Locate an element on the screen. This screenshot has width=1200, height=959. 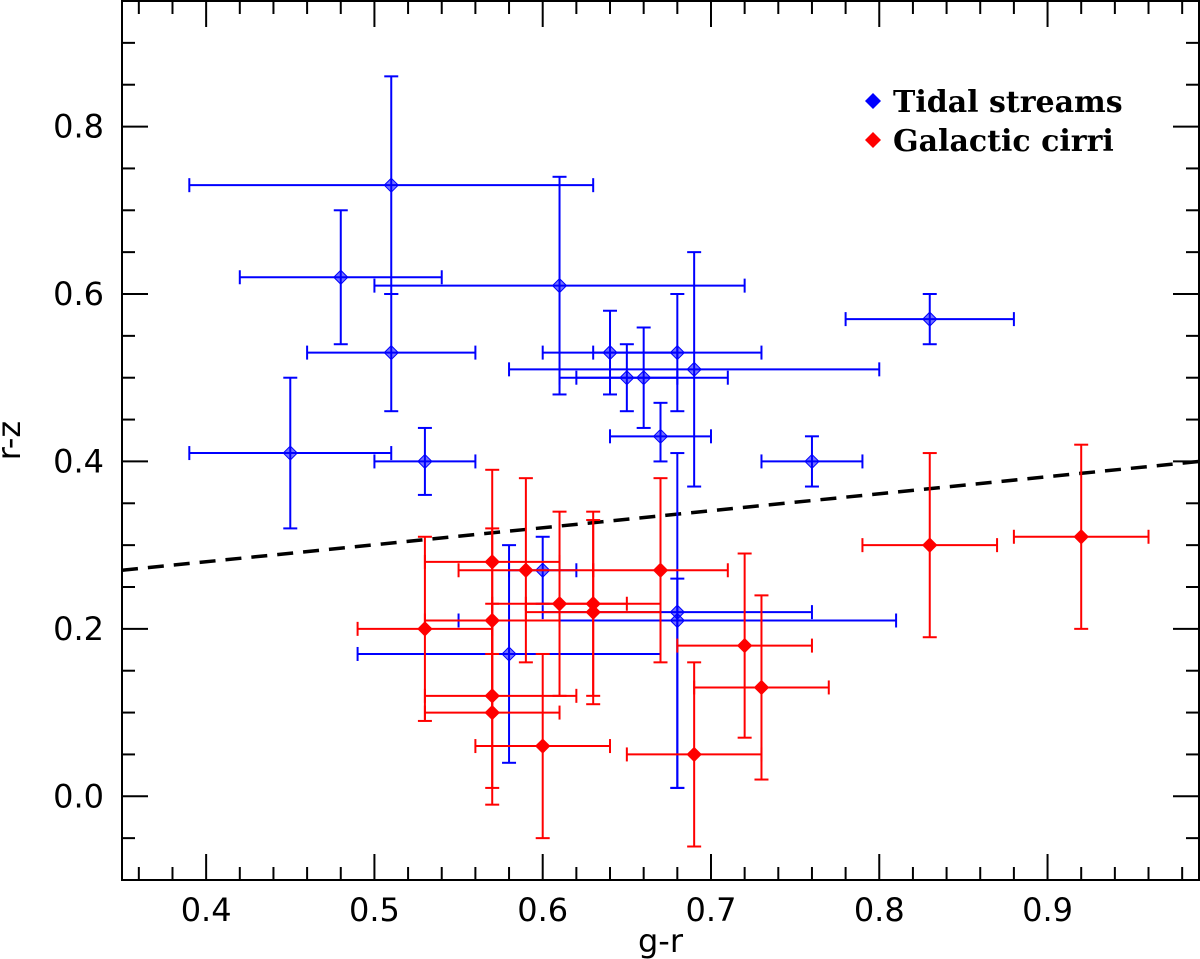
x-tick-label: 0.8 is located at coordinates (879, 910).